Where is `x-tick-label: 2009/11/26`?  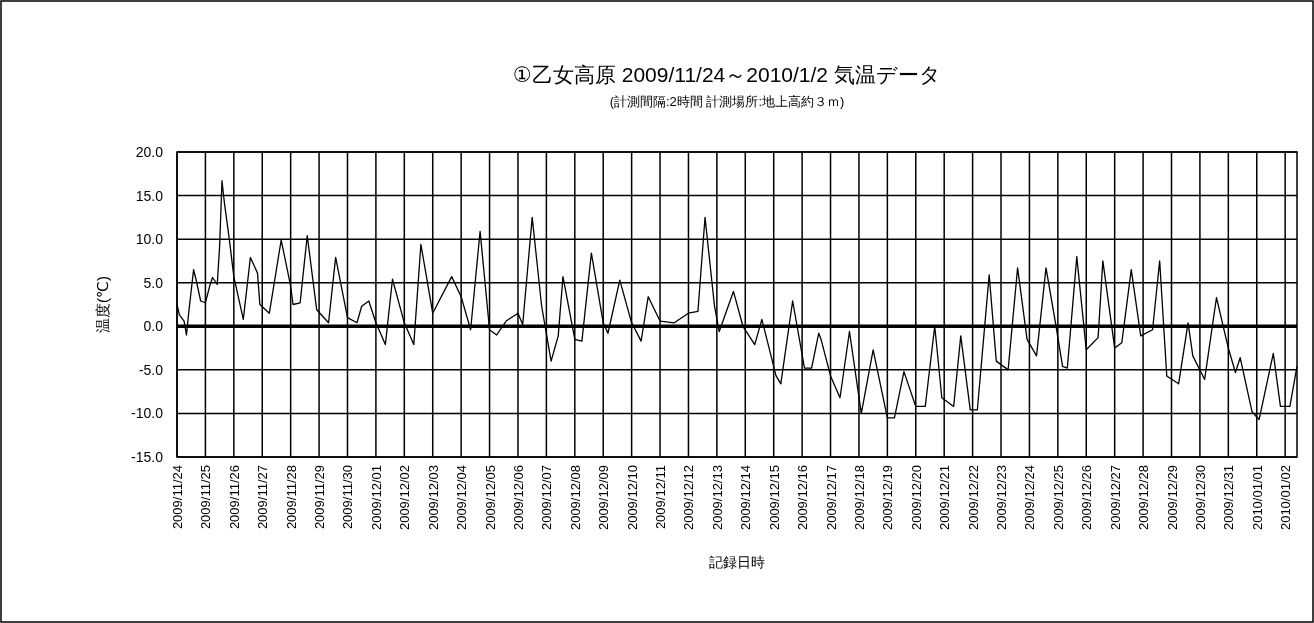
x-tick-label: 2009/11/26 is located at coordinates (234, 497).